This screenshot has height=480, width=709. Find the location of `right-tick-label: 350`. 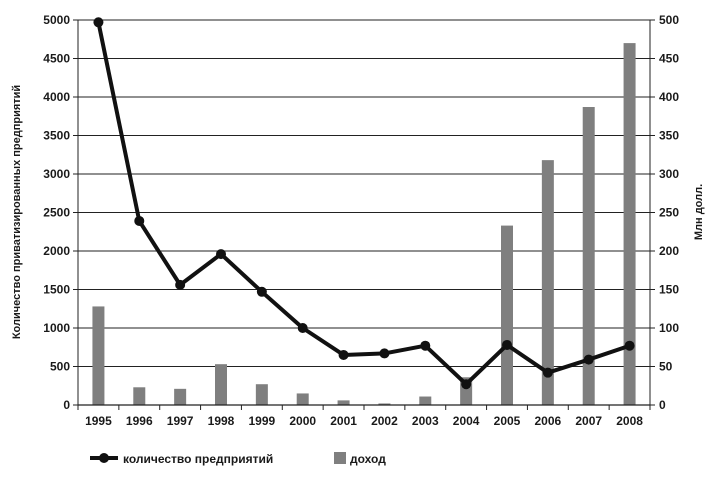

right-tick-label: 350 is located at coordinates (669, 136).